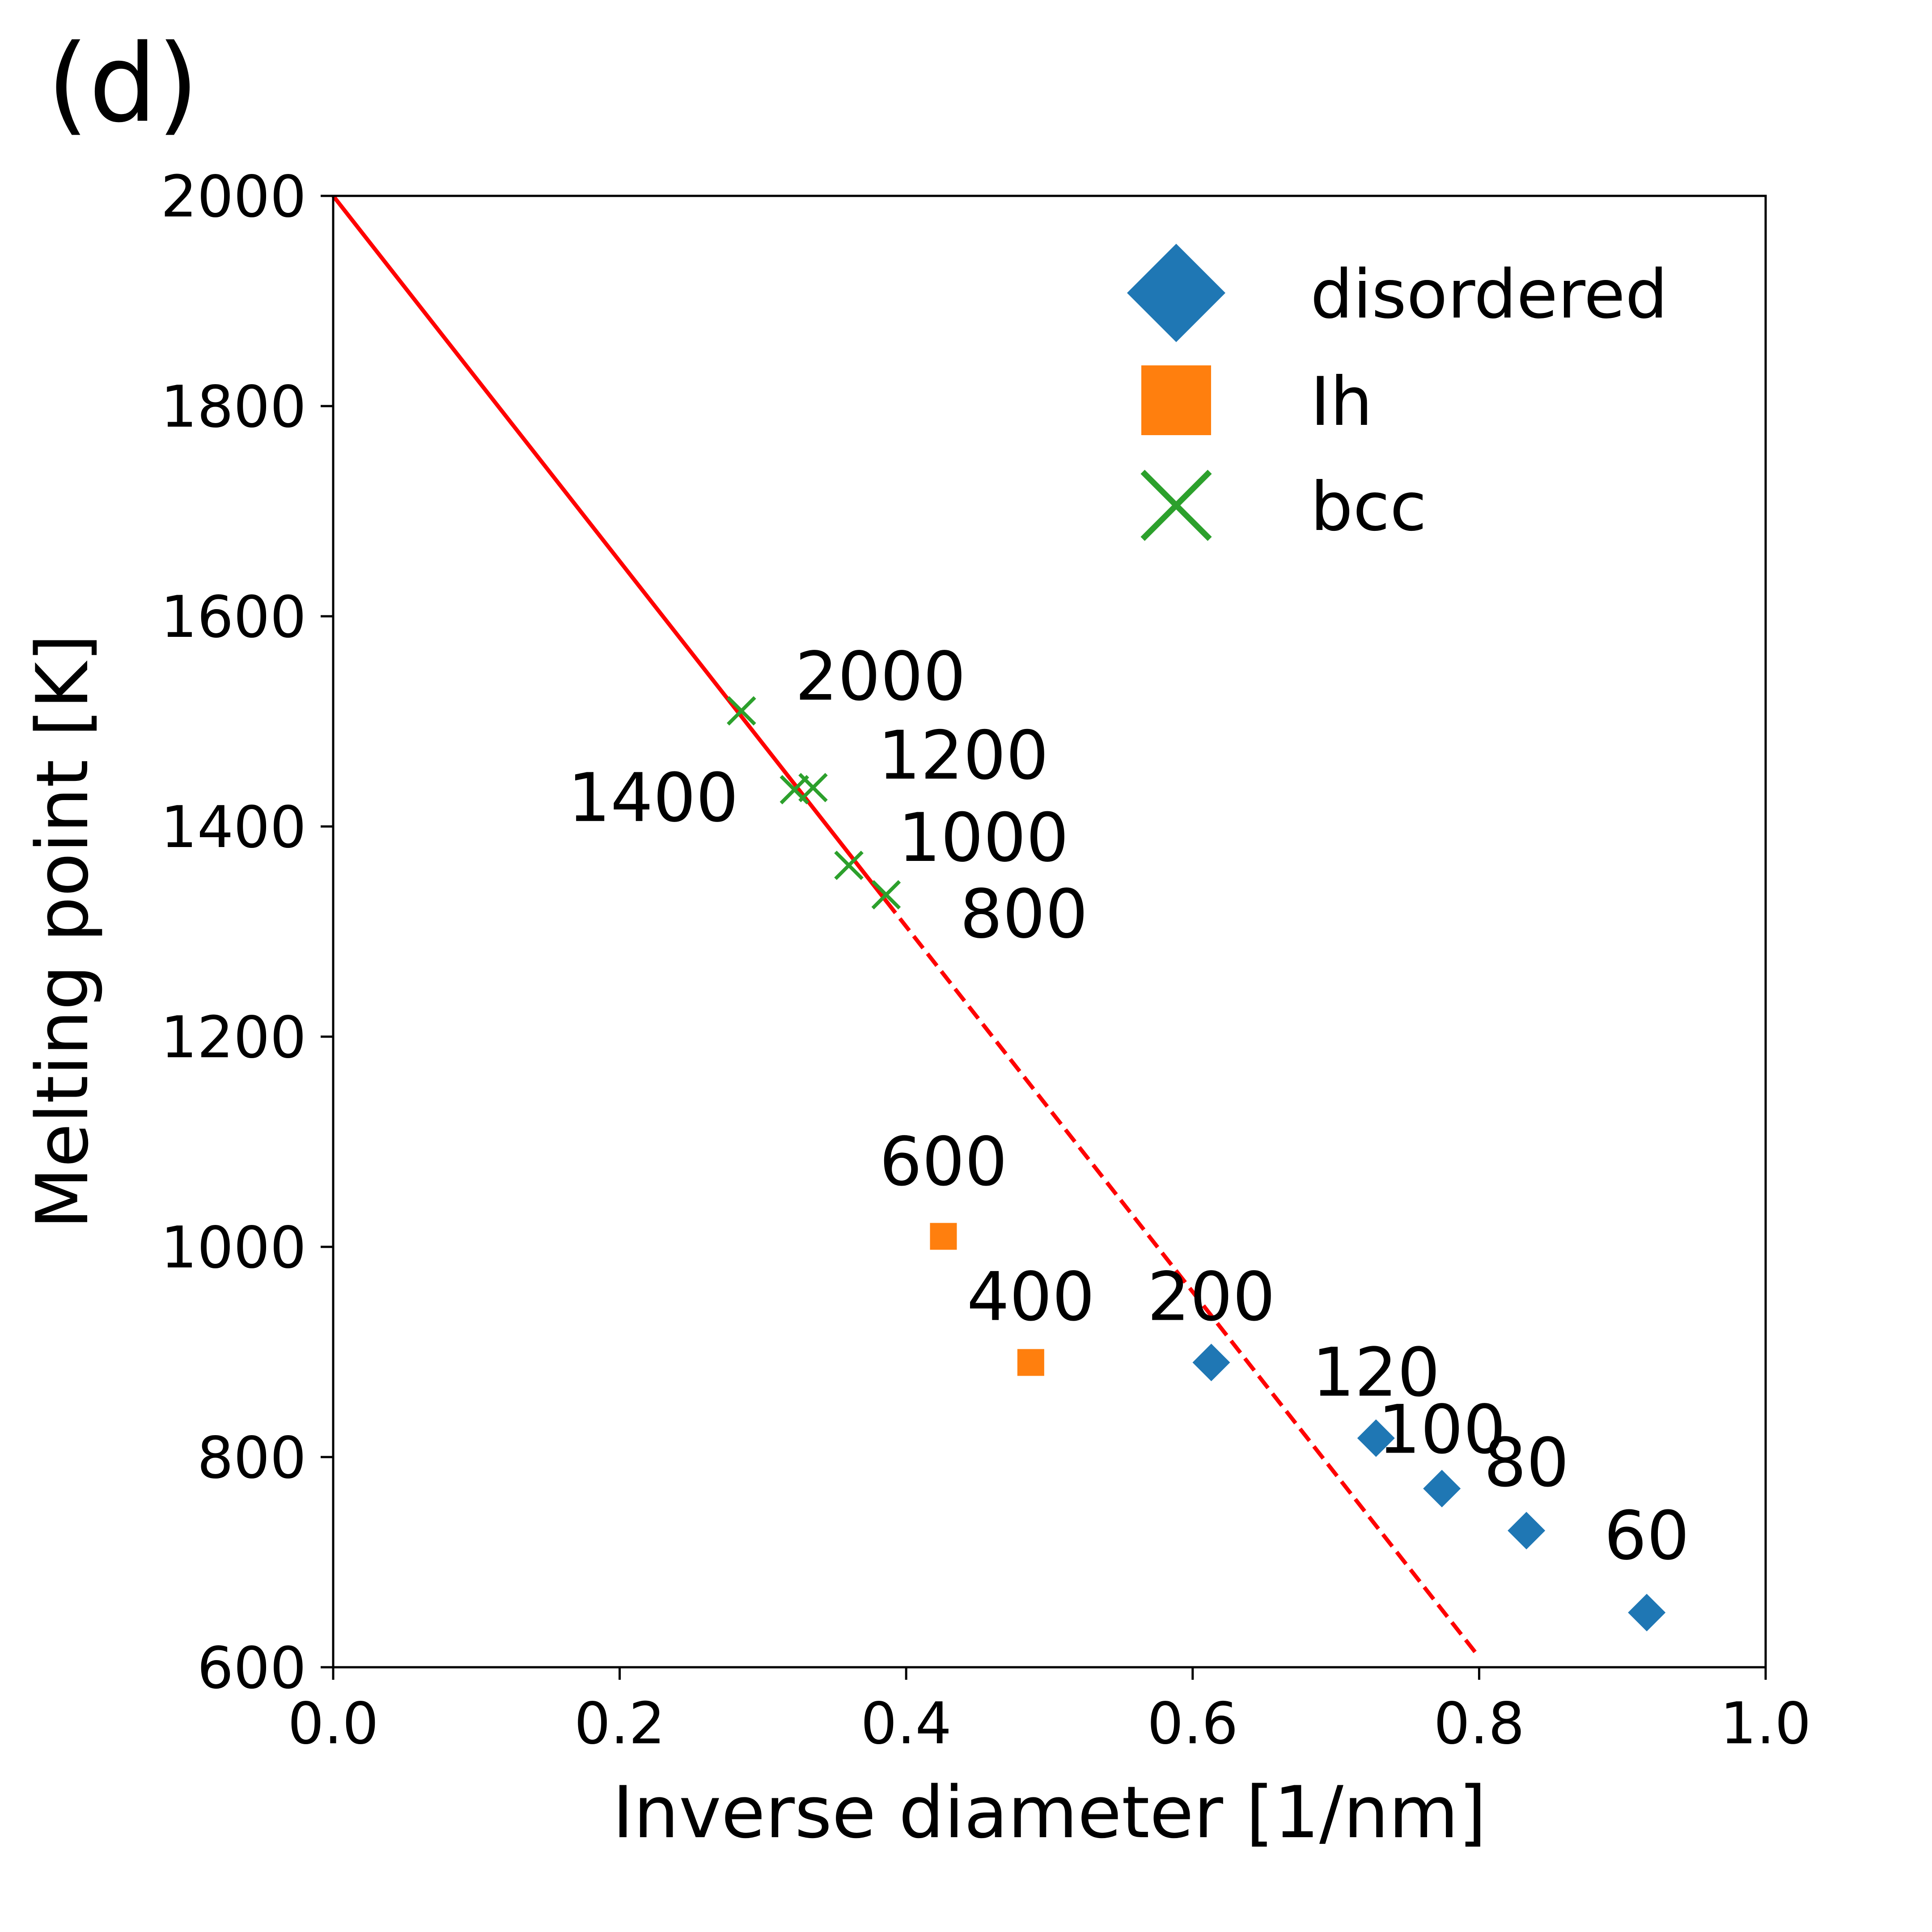  What do you see at coordinates (963, 756) in the screenshot?
I see `point-annotation: 1200` at bounding box center [963, 756].